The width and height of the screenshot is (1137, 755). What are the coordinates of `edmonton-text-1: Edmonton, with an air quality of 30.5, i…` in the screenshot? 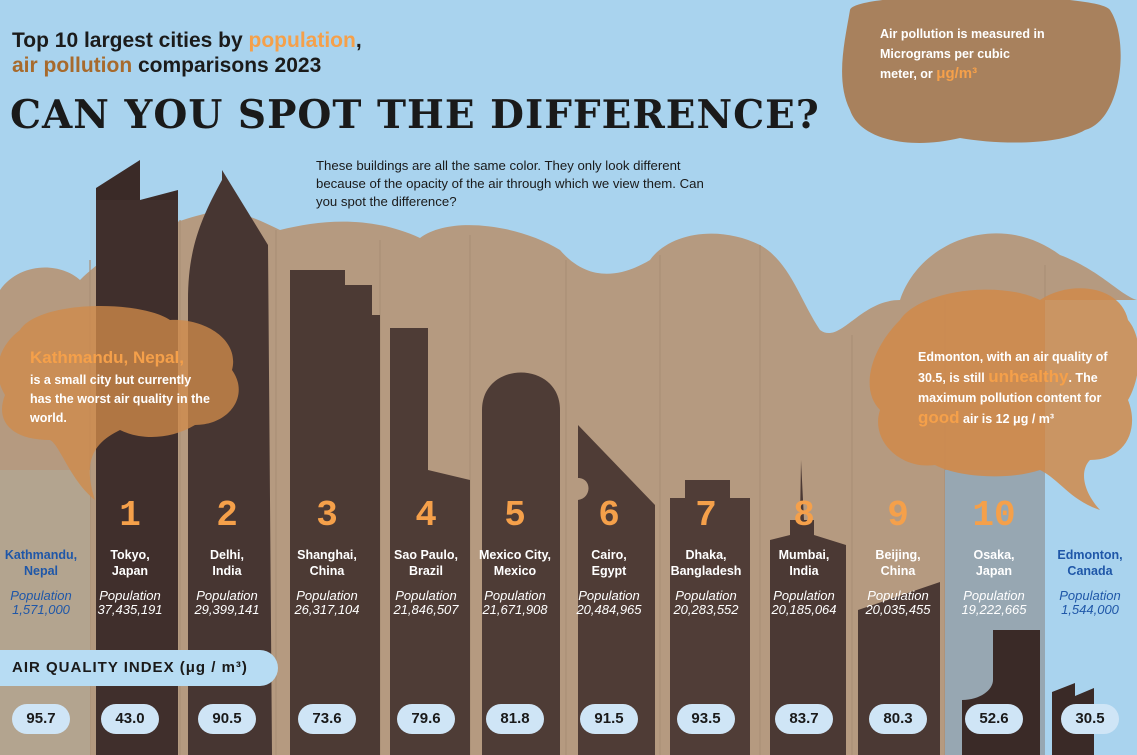 It's located at (1013, 367).